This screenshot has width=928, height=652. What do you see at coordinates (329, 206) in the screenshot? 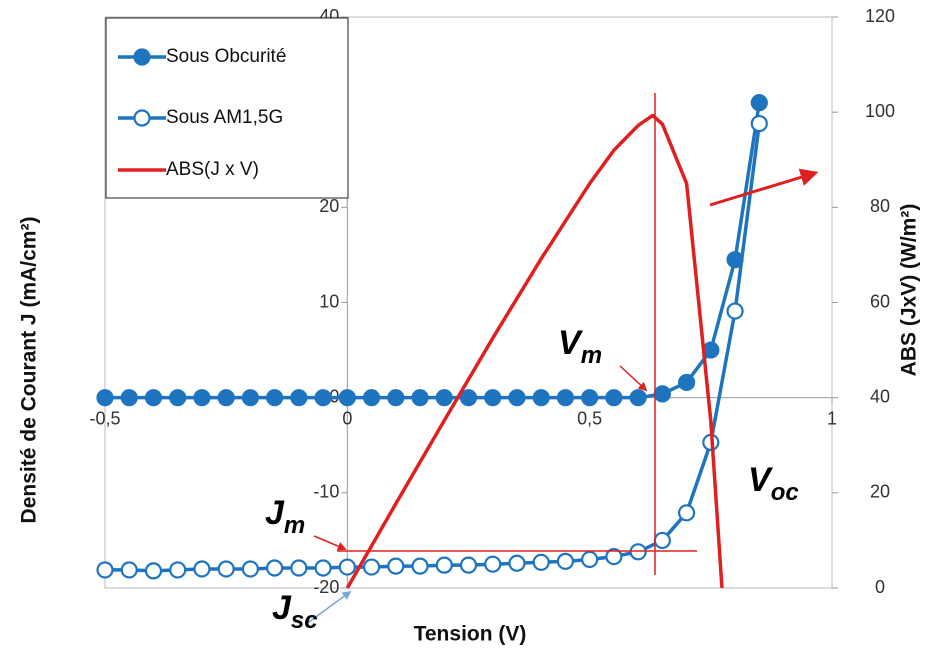
I see `y-tick-label: 20` at bounding box center [329, 206].